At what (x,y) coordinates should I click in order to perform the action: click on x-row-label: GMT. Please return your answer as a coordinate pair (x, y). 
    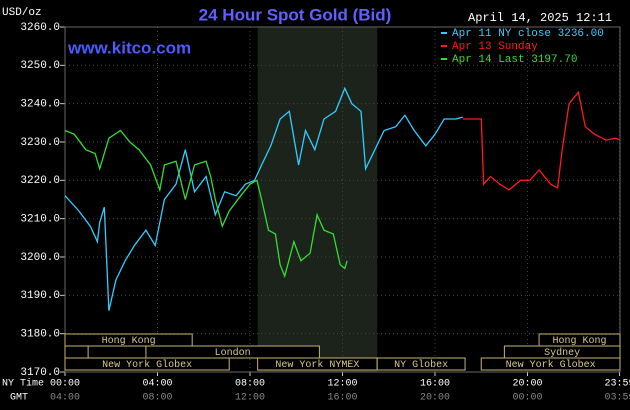
    Looking at the image, I should click on (19, 398).